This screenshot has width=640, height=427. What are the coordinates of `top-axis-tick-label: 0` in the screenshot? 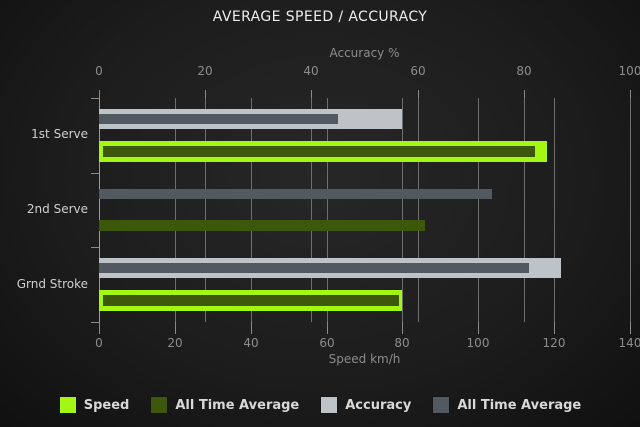 It's located at (99, 71).